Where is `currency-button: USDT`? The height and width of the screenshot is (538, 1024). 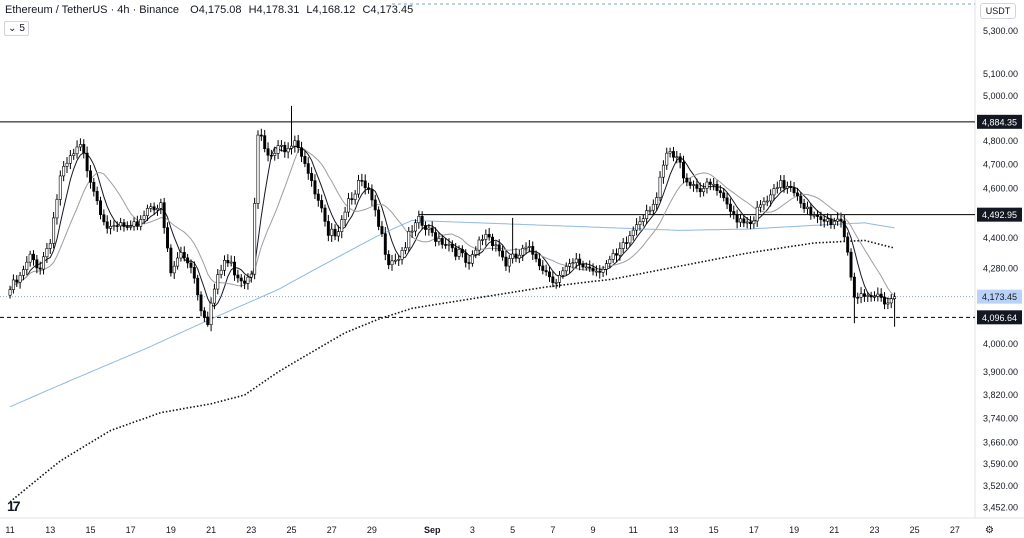 currency-button: USDT is located at coordinates (998, 11).